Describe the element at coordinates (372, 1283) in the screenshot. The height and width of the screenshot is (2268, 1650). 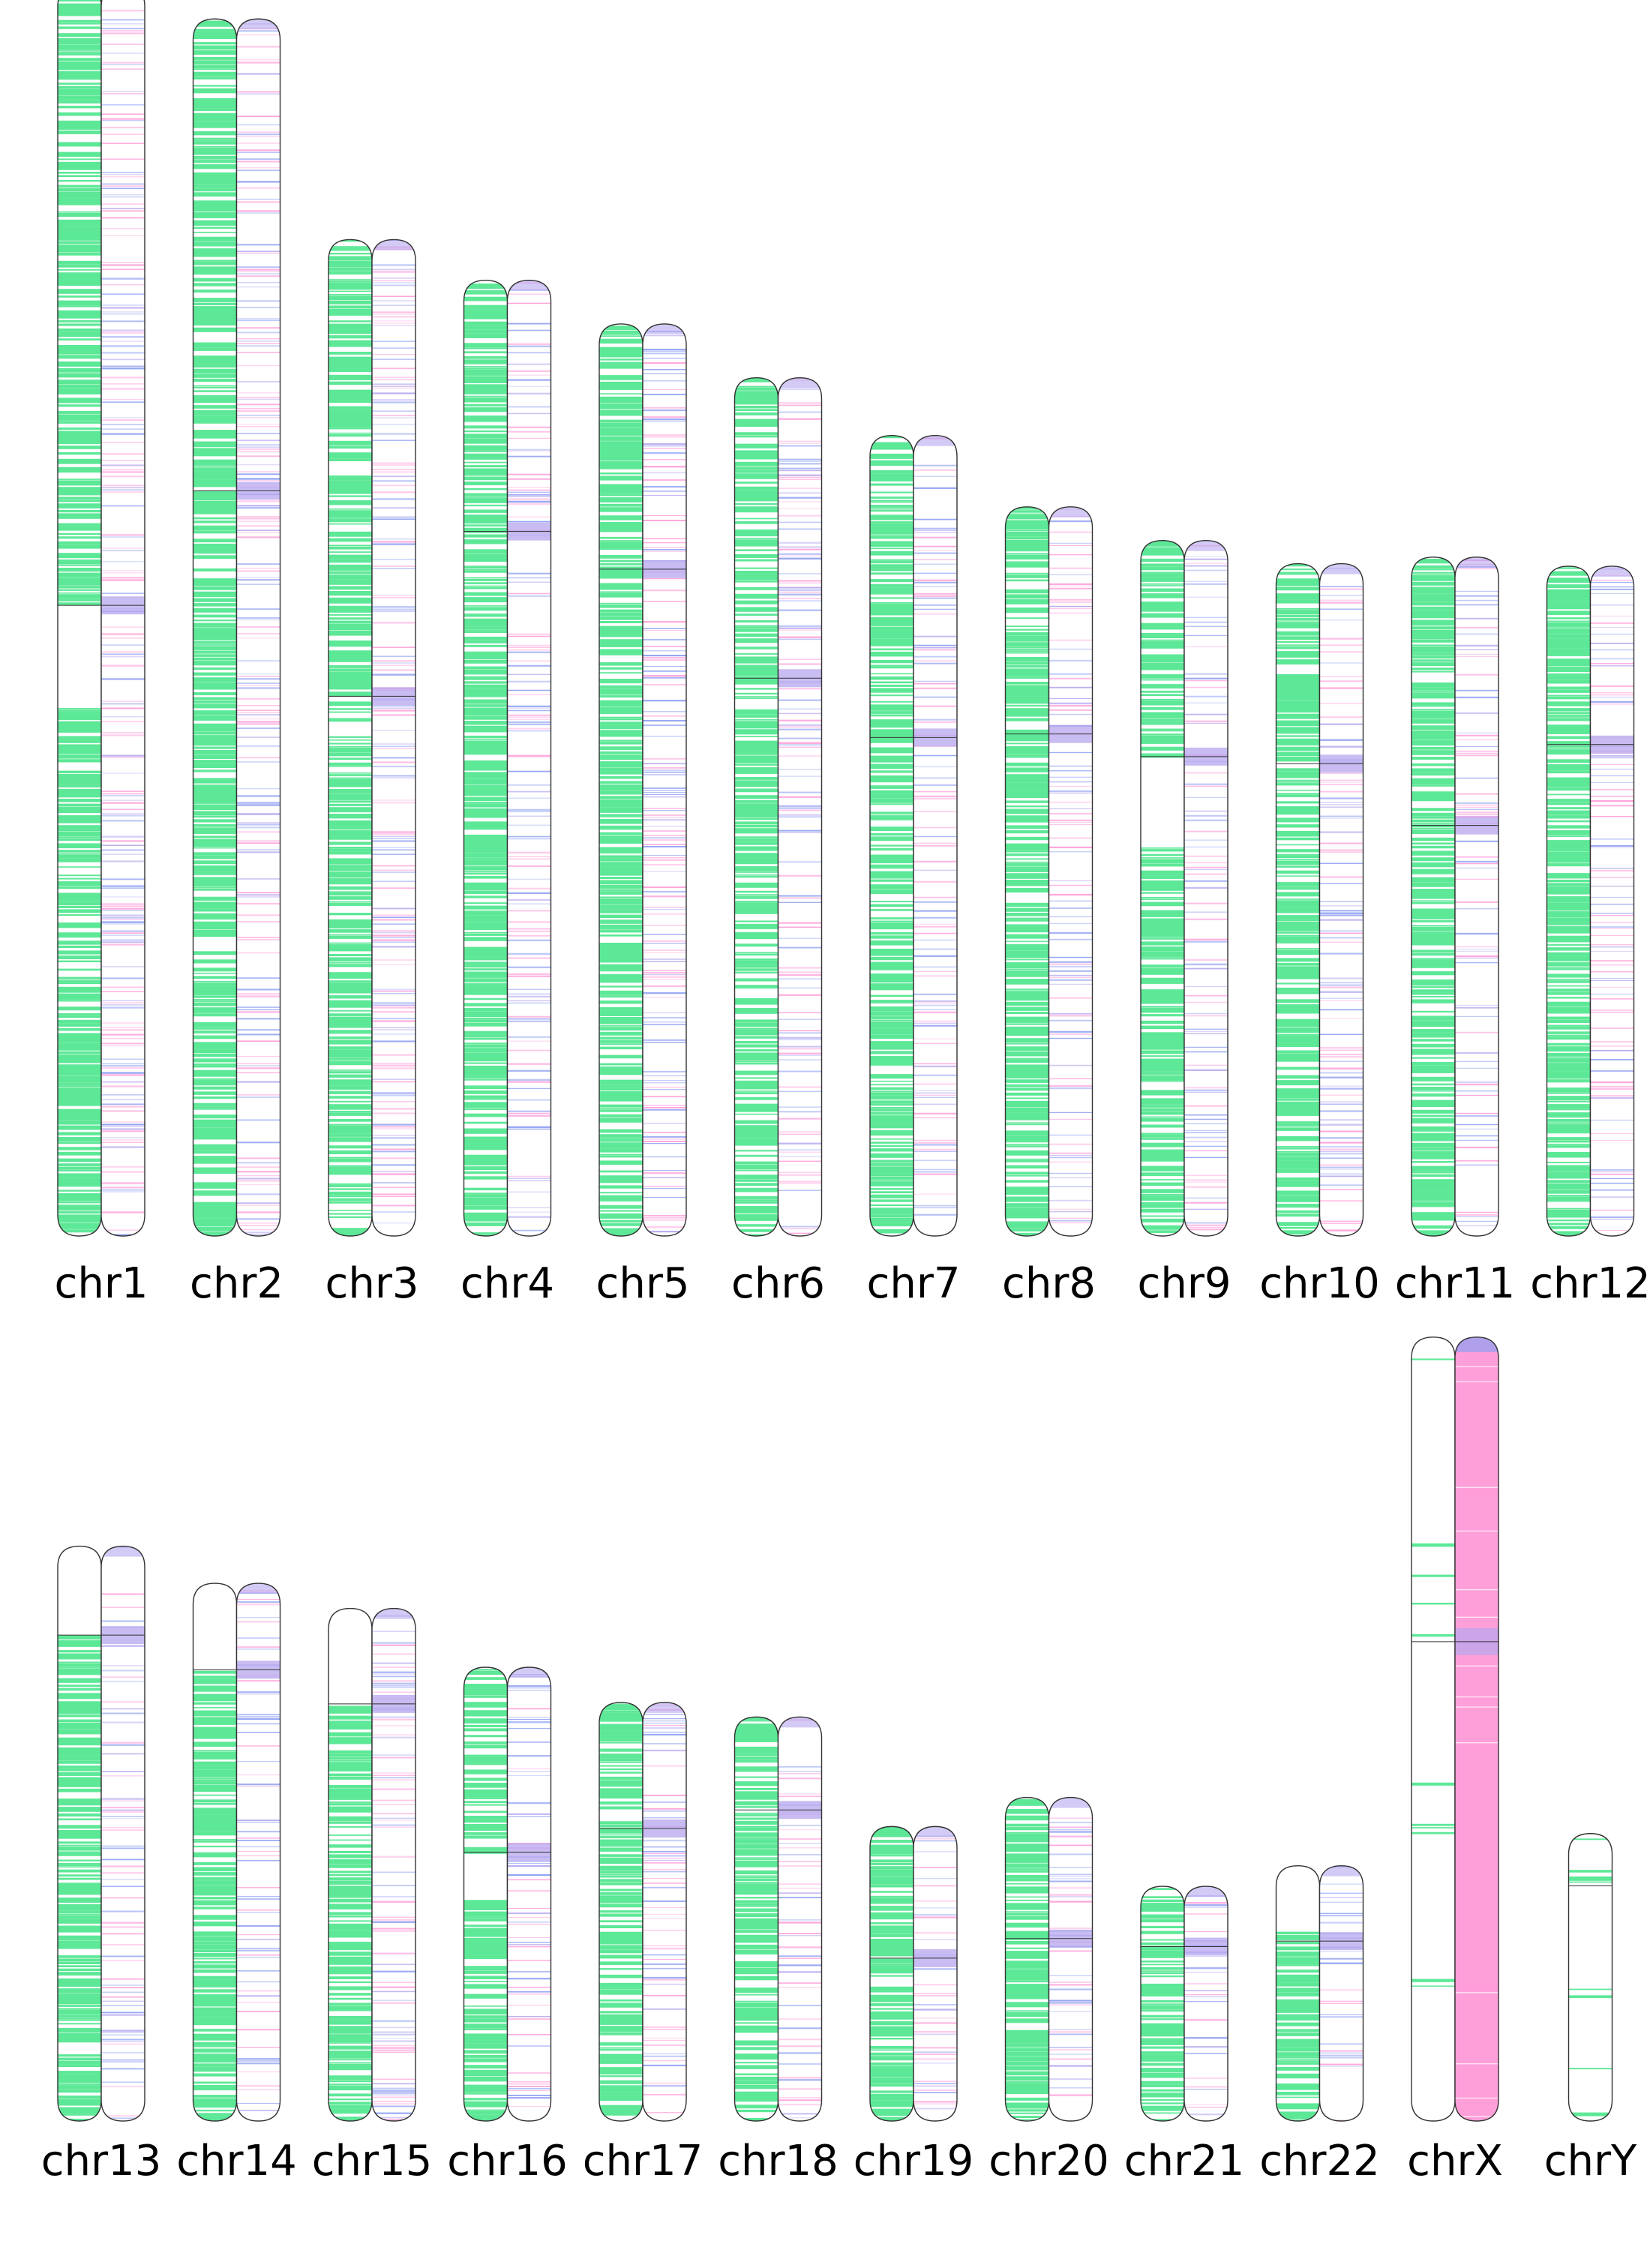
I see `chromosome-label: chr3` at that location.